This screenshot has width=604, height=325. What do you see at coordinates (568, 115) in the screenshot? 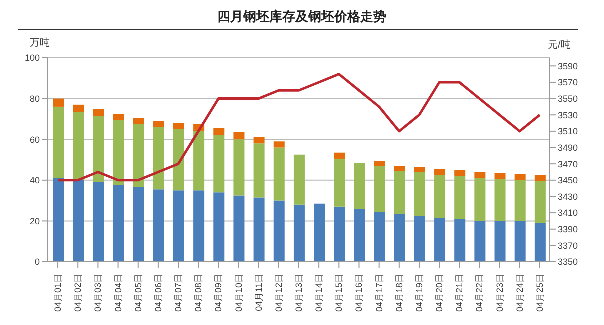
I see `y2-tick-label: 3530` at bounding box center [568, 115].